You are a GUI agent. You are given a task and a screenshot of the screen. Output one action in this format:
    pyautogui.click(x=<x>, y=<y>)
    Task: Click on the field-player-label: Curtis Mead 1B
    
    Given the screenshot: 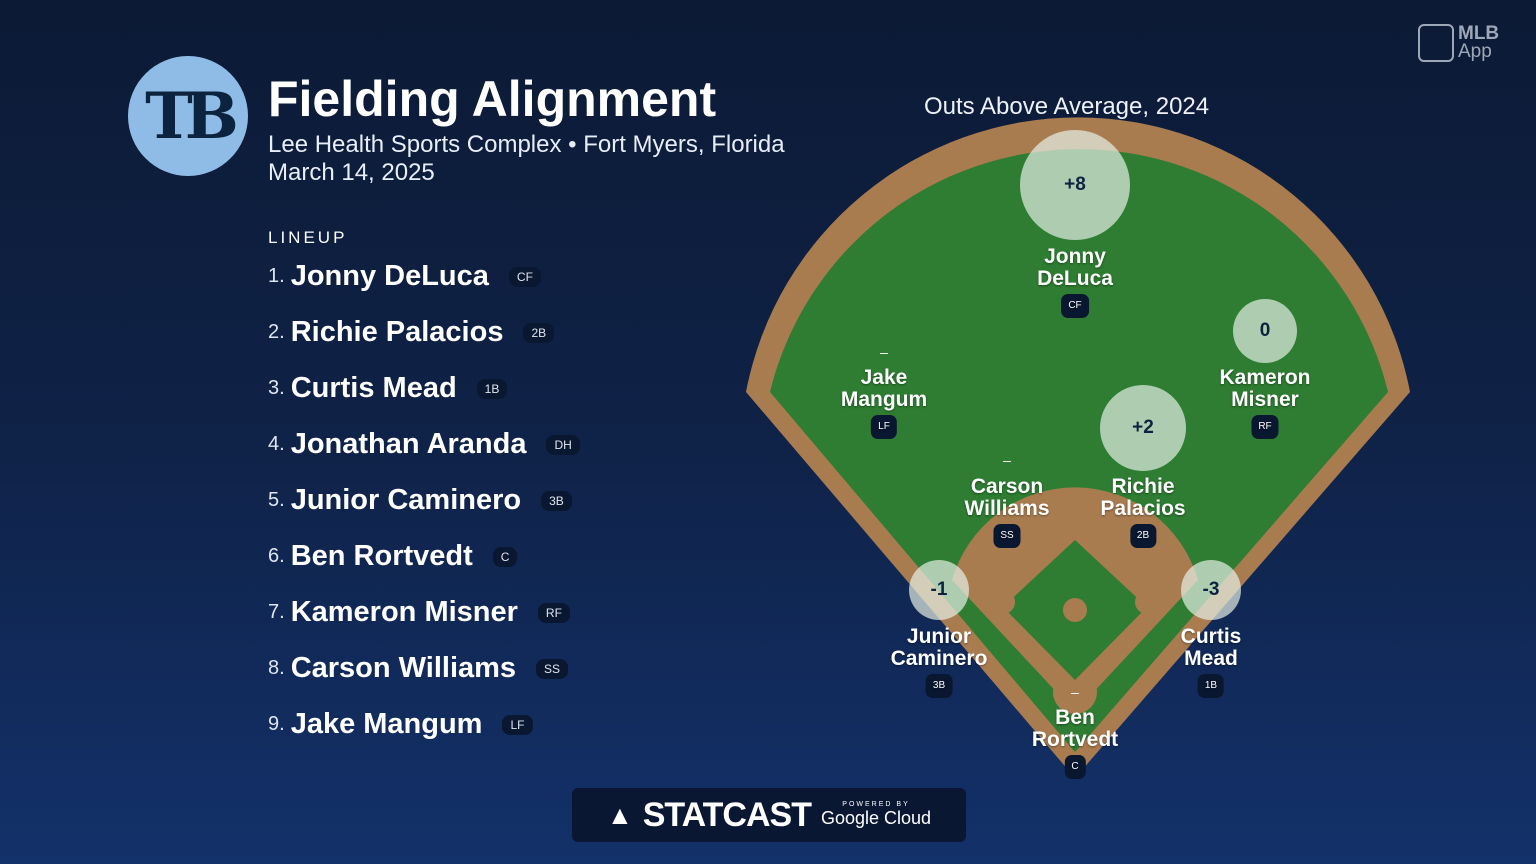 What is the action you would take?
    pyautogui.click(x=1211, y=661)
    